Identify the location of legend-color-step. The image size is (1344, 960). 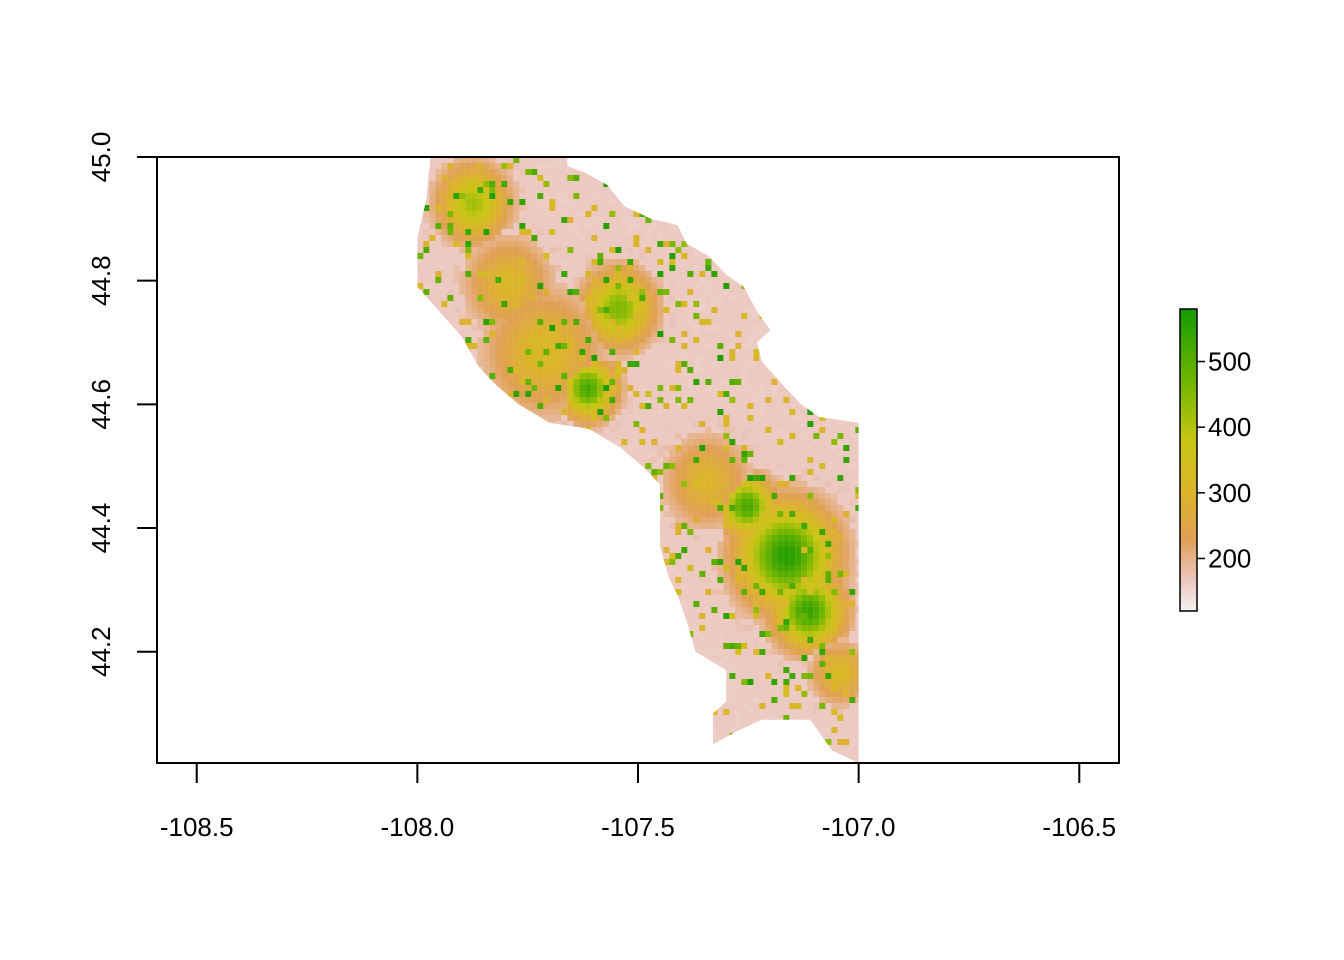
(1188, 426).